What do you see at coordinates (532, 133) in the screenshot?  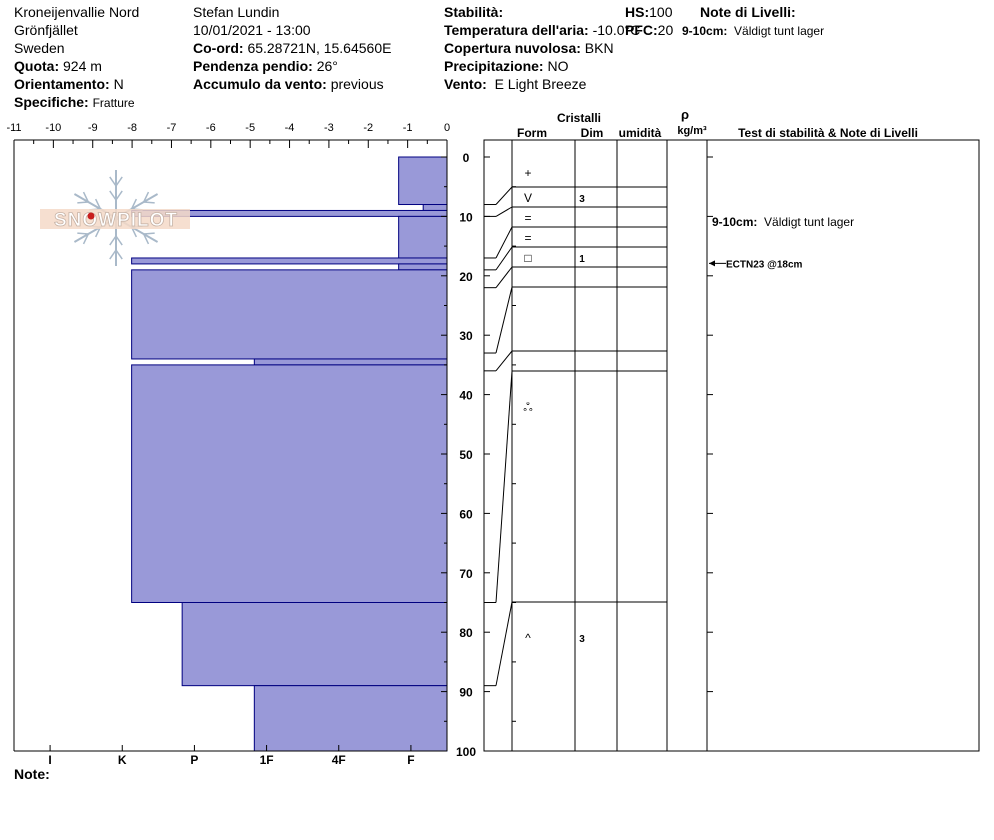 I see `header-form: Form` at bounding box center [532, 133].